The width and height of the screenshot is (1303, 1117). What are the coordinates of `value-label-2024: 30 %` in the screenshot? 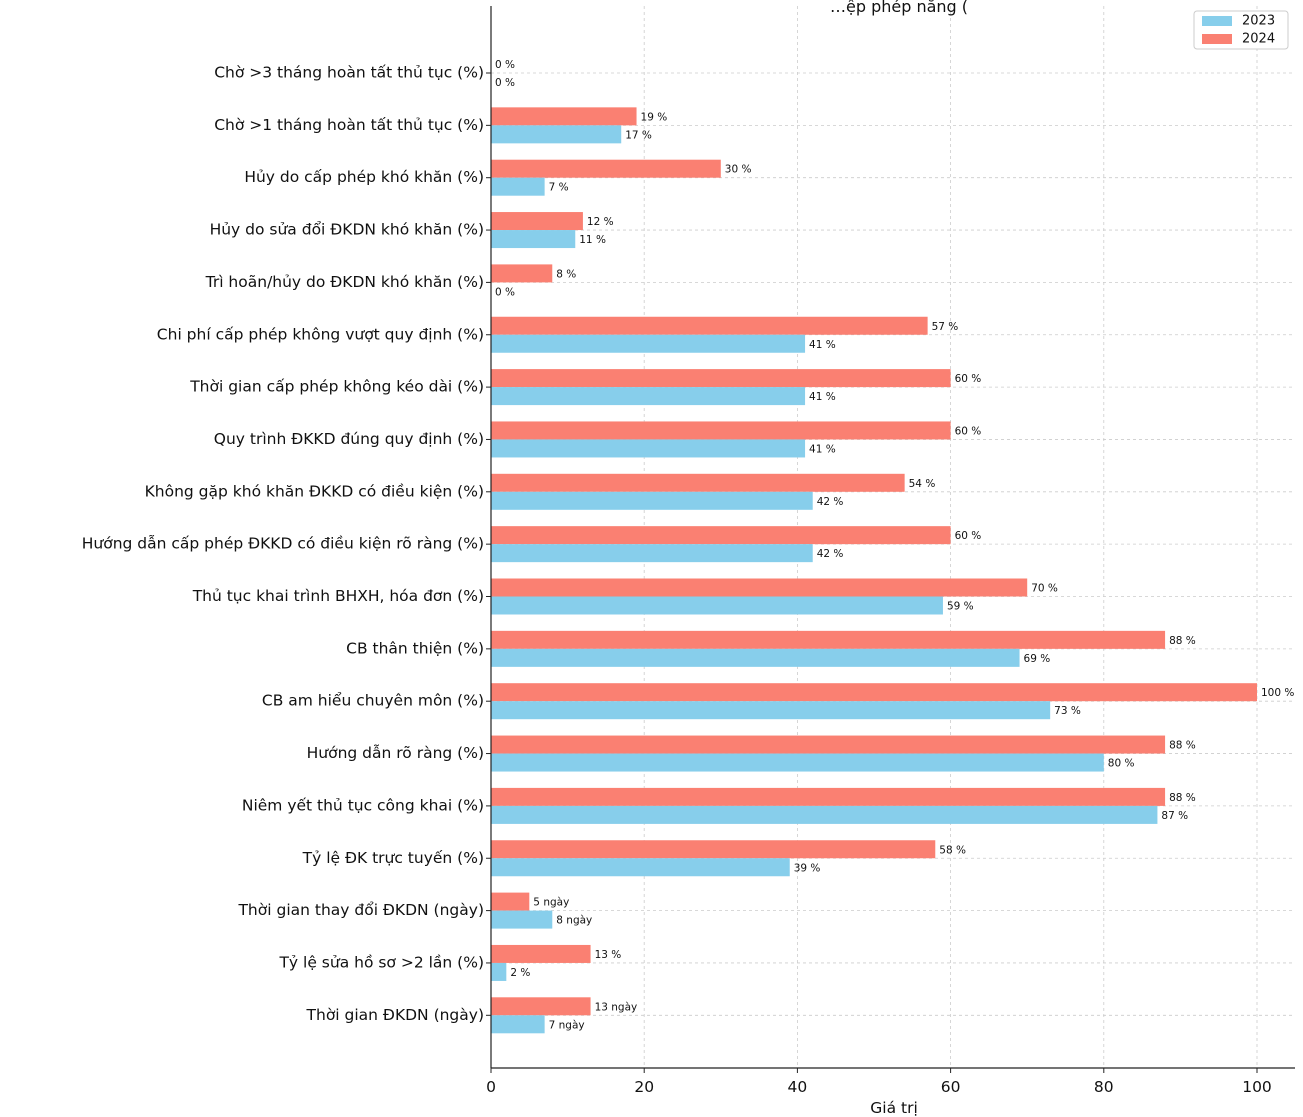 It's located at (738, 170).